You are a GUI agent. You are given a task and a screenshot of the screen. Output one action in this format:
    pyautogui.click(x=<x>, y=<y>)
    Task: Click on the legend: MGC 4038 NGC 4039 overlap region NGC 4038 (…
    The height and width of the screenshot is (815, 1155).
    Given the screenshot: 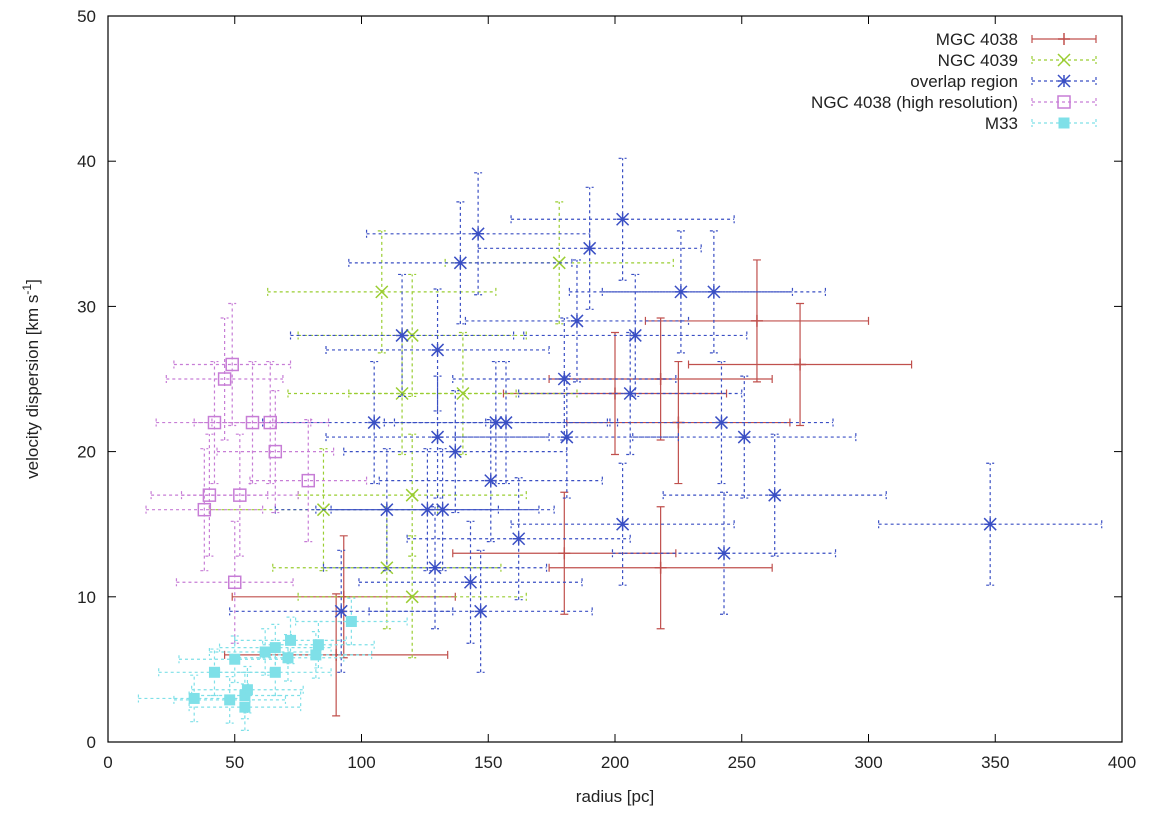 What is the action you would take?
    pyautogui.click(x=954, y=81)
    